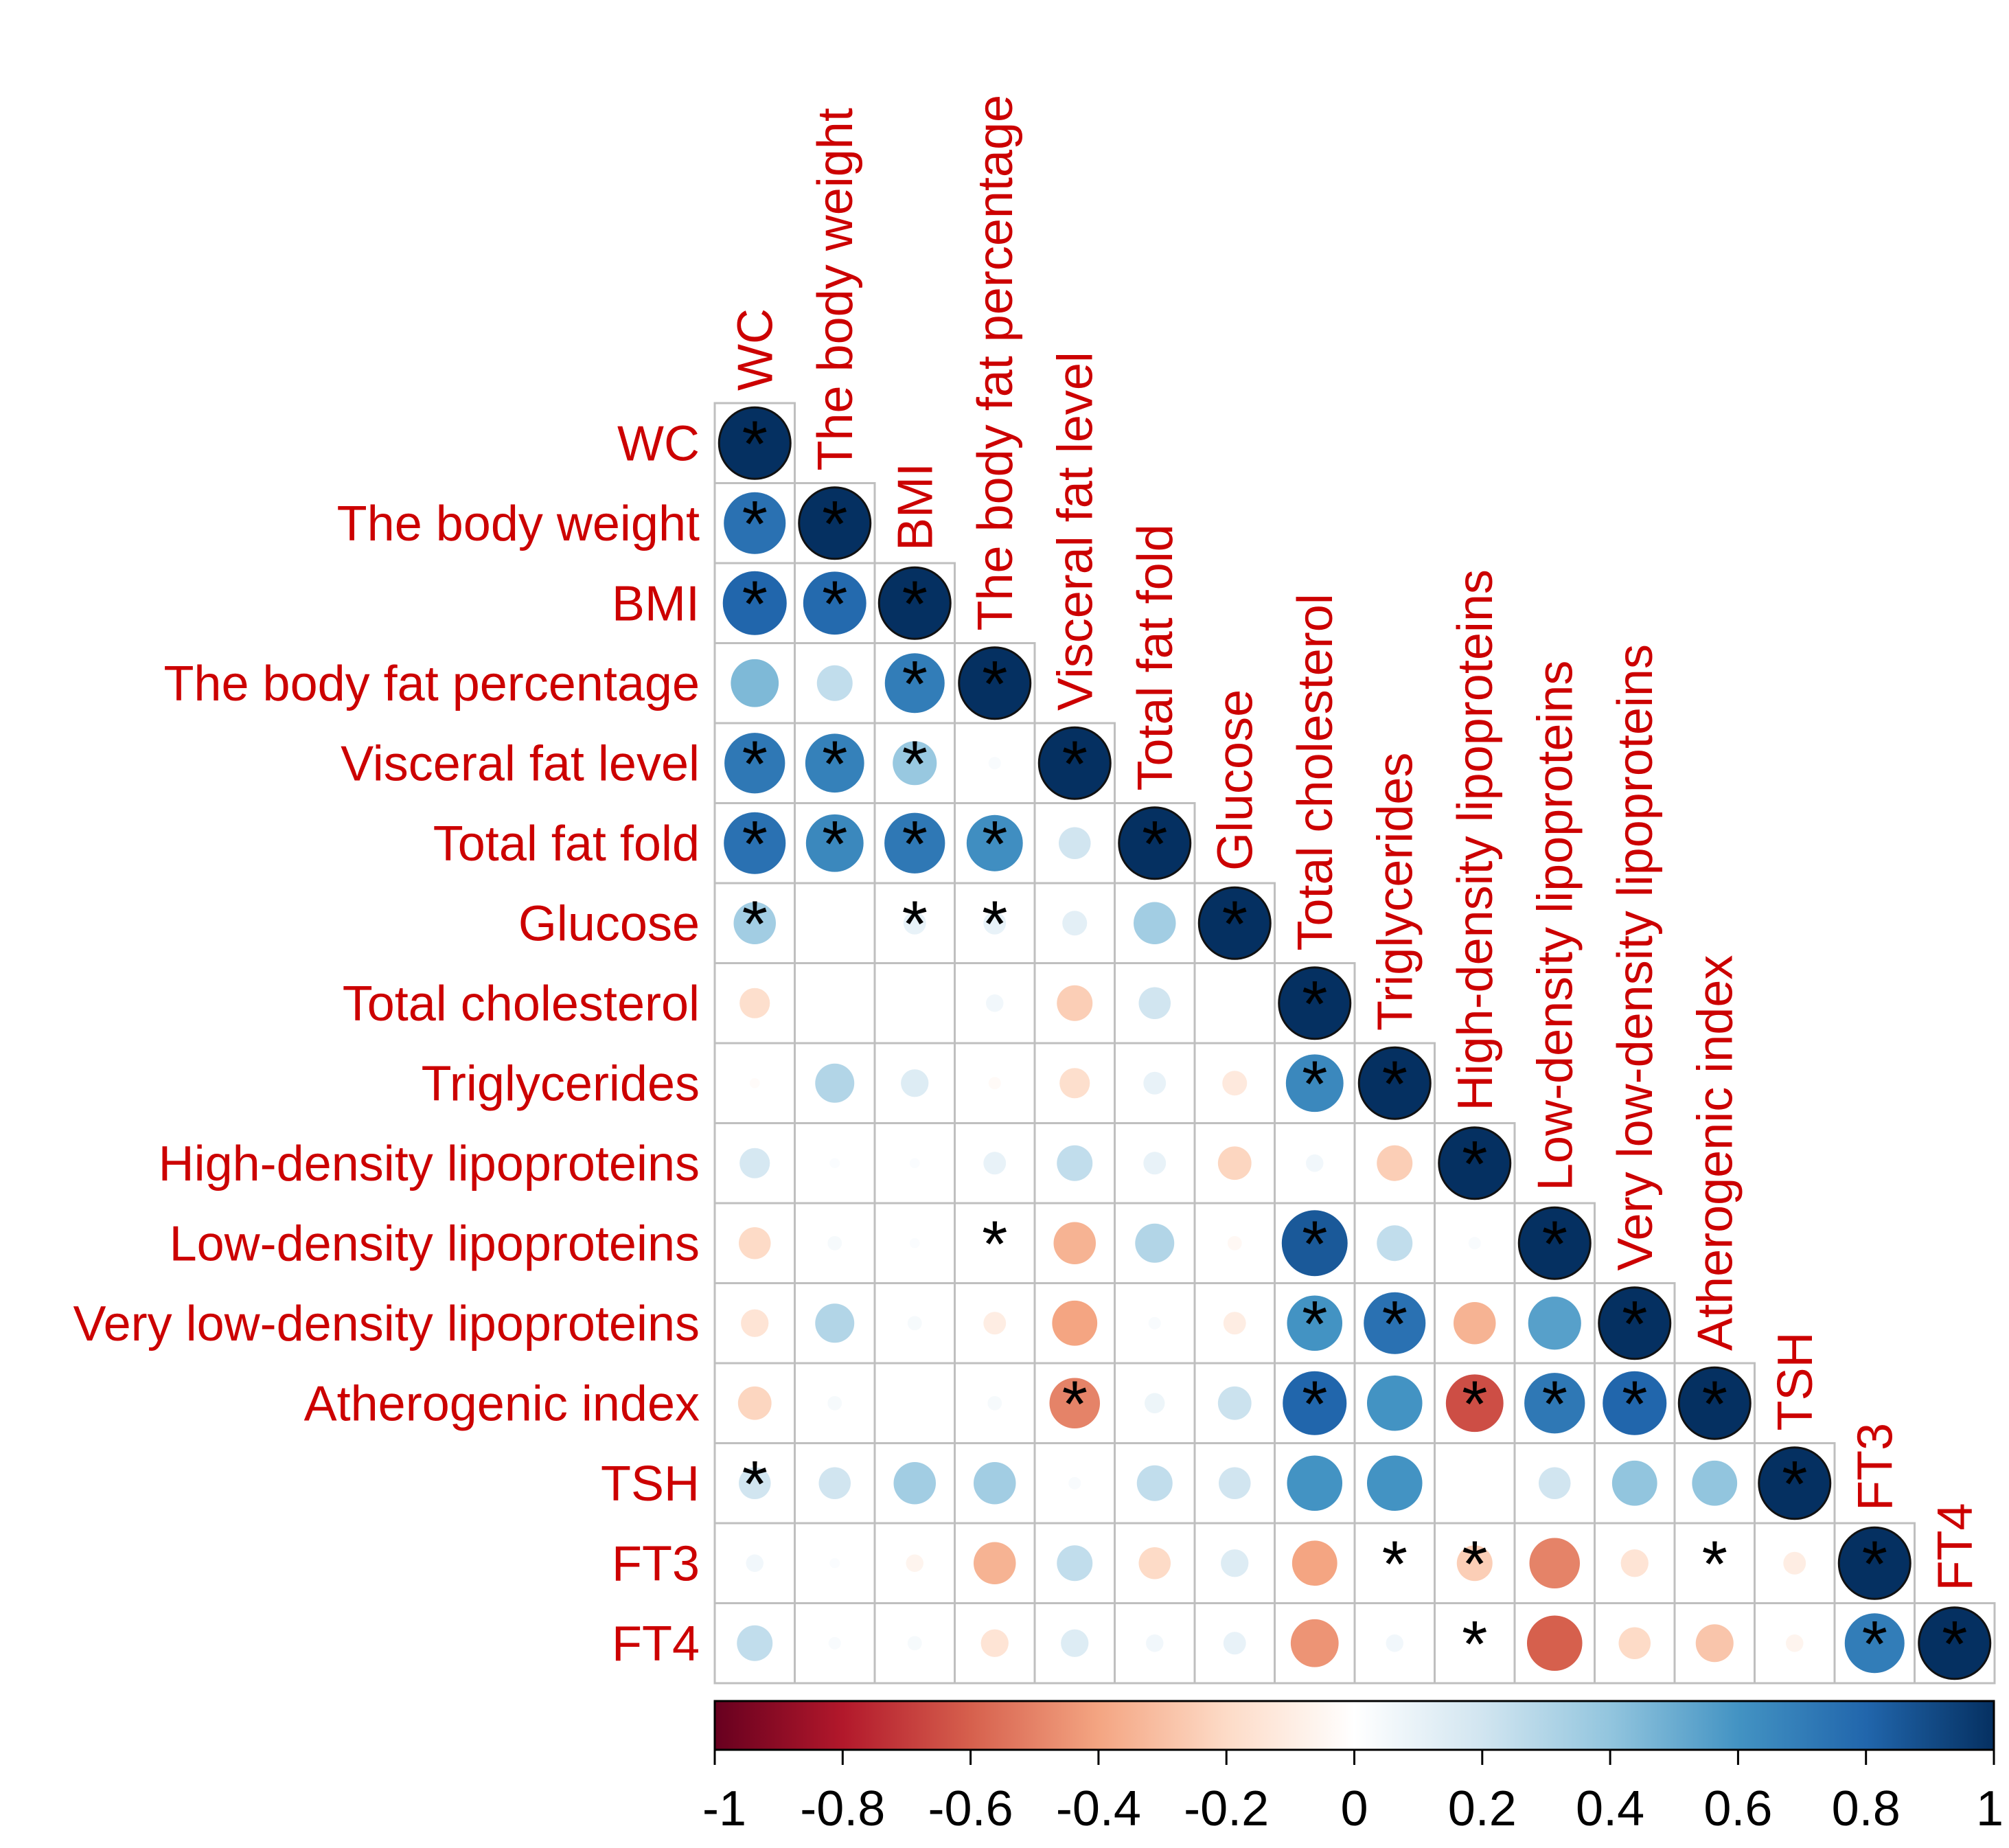 The width and height of the screenshot is (2009, 1848). What do you see at coordinates (521, 1004) in the screenshot?
I see `row-label: Total cholesterol` at bounding box center [521, 1004].